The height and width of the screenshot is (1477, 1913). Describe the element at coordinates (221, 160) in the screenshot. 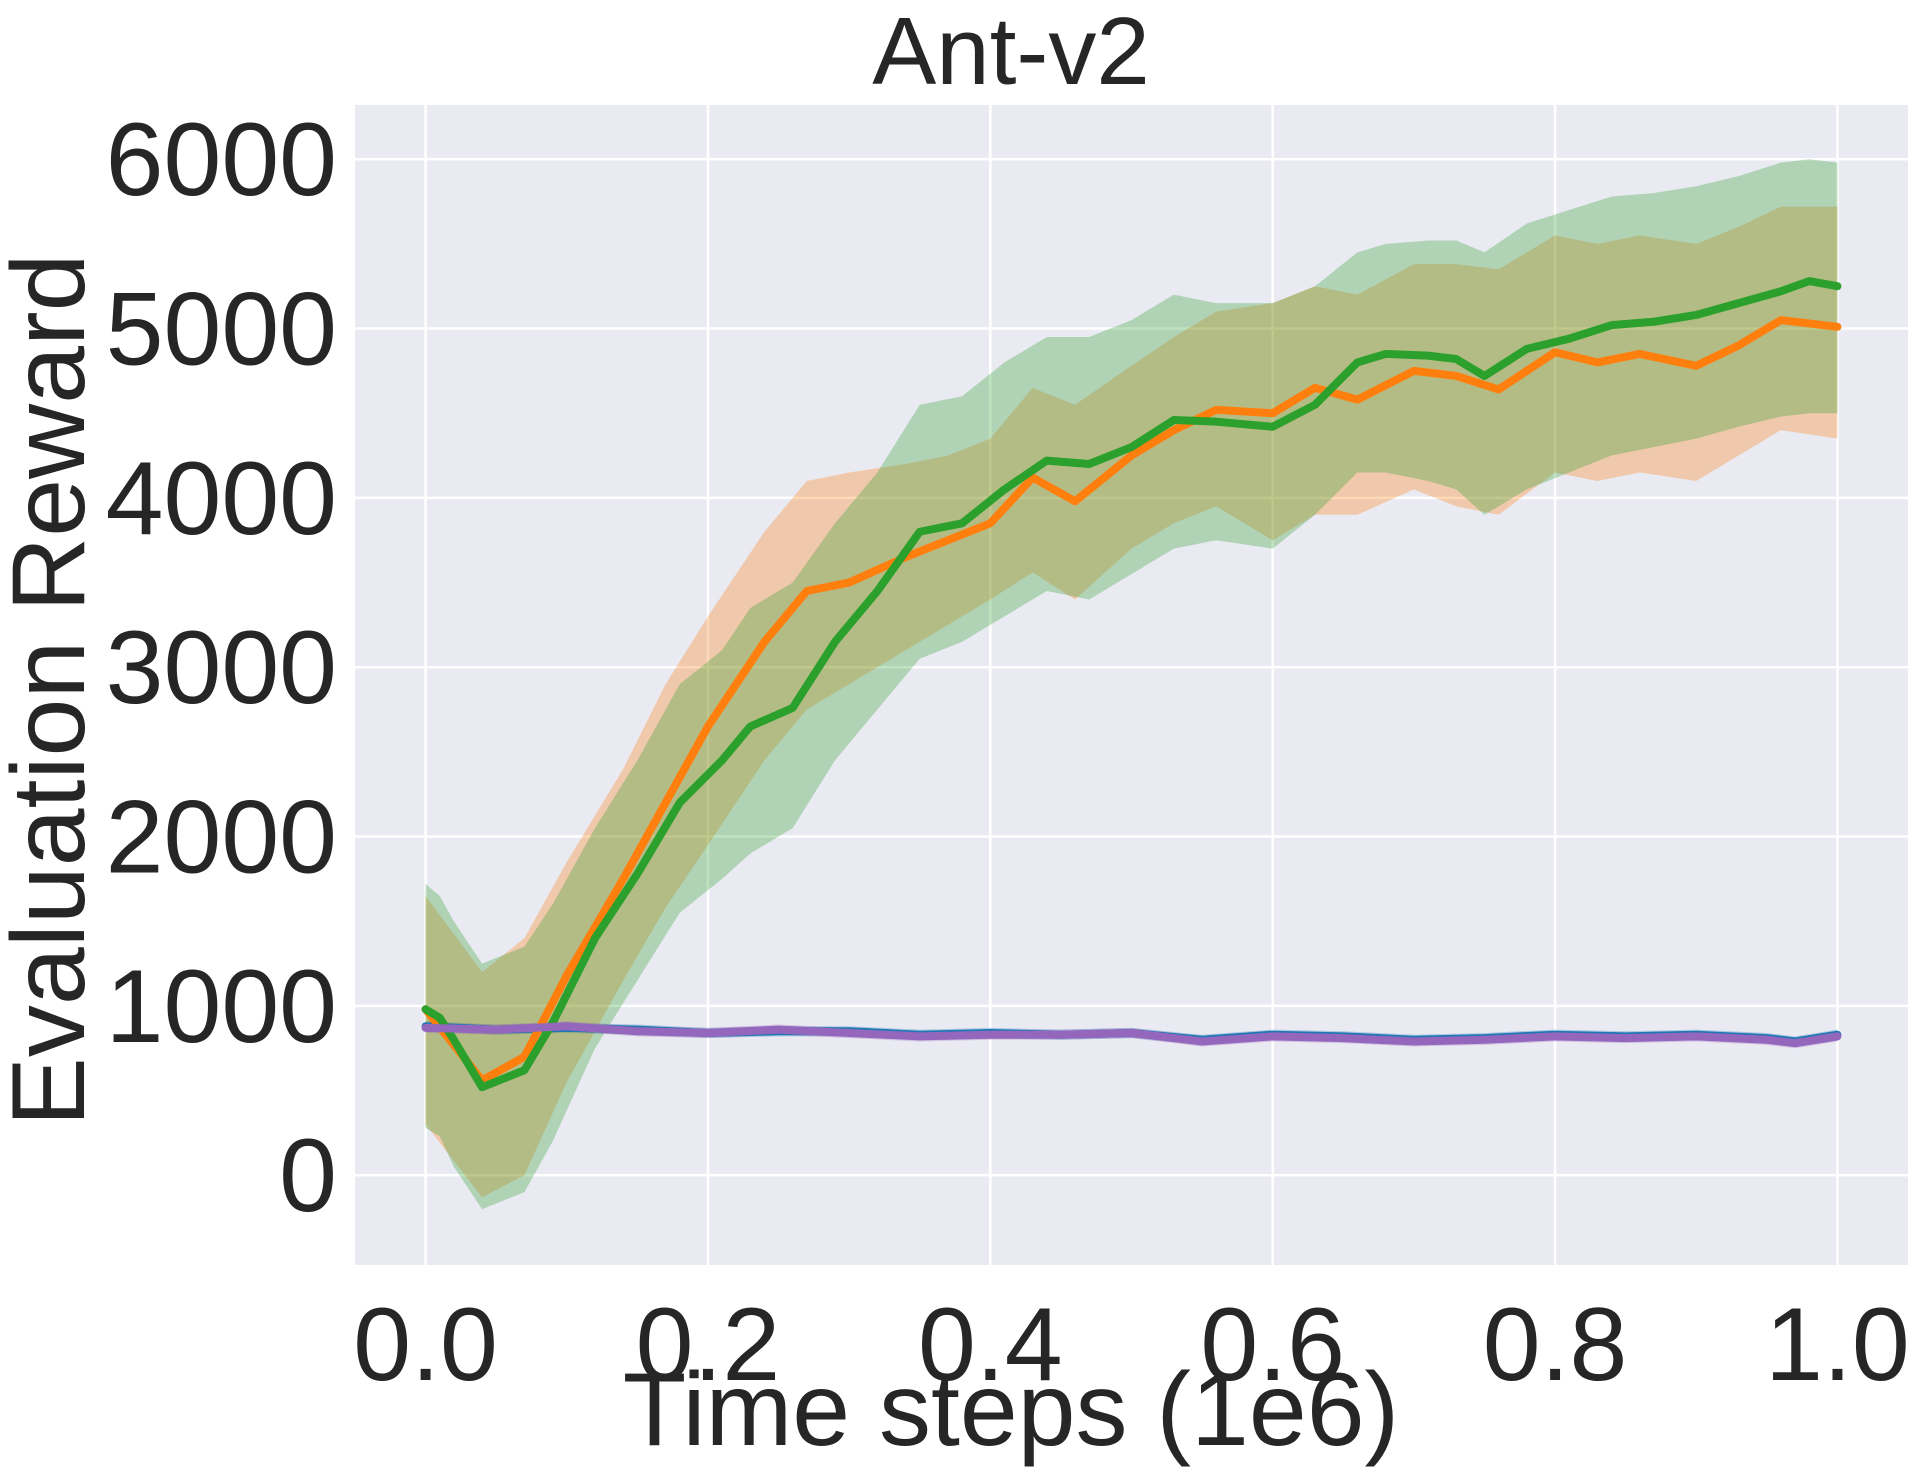

I see `y-tick-label: 6000` at that location.